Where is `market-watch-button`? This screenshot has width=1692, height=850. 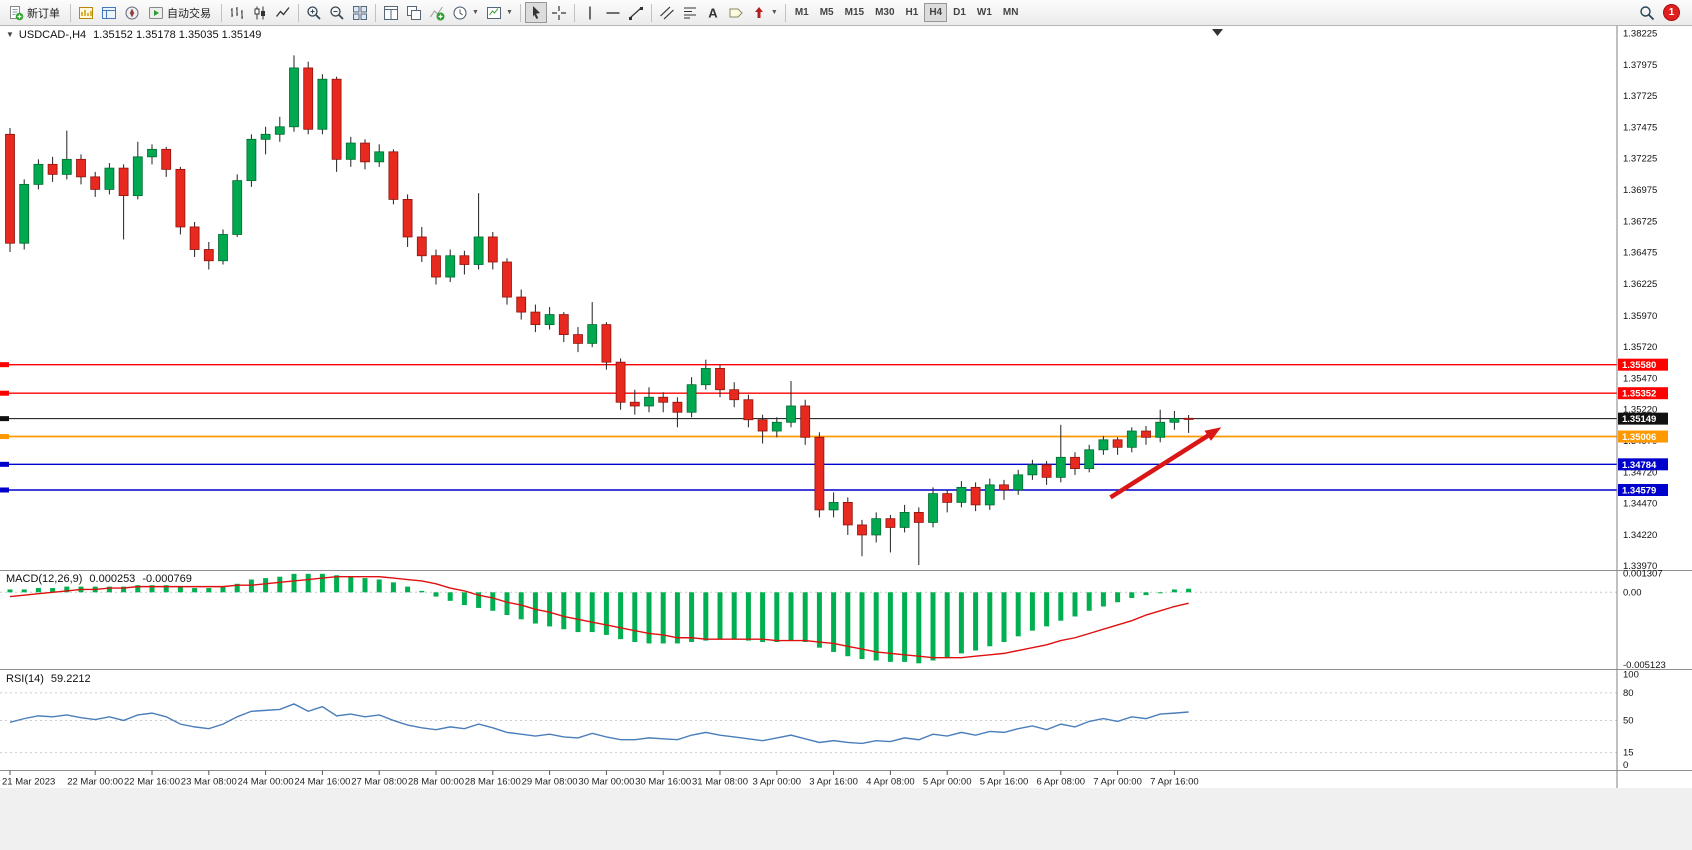
market-watch-button is located at coordinates (86, 12).